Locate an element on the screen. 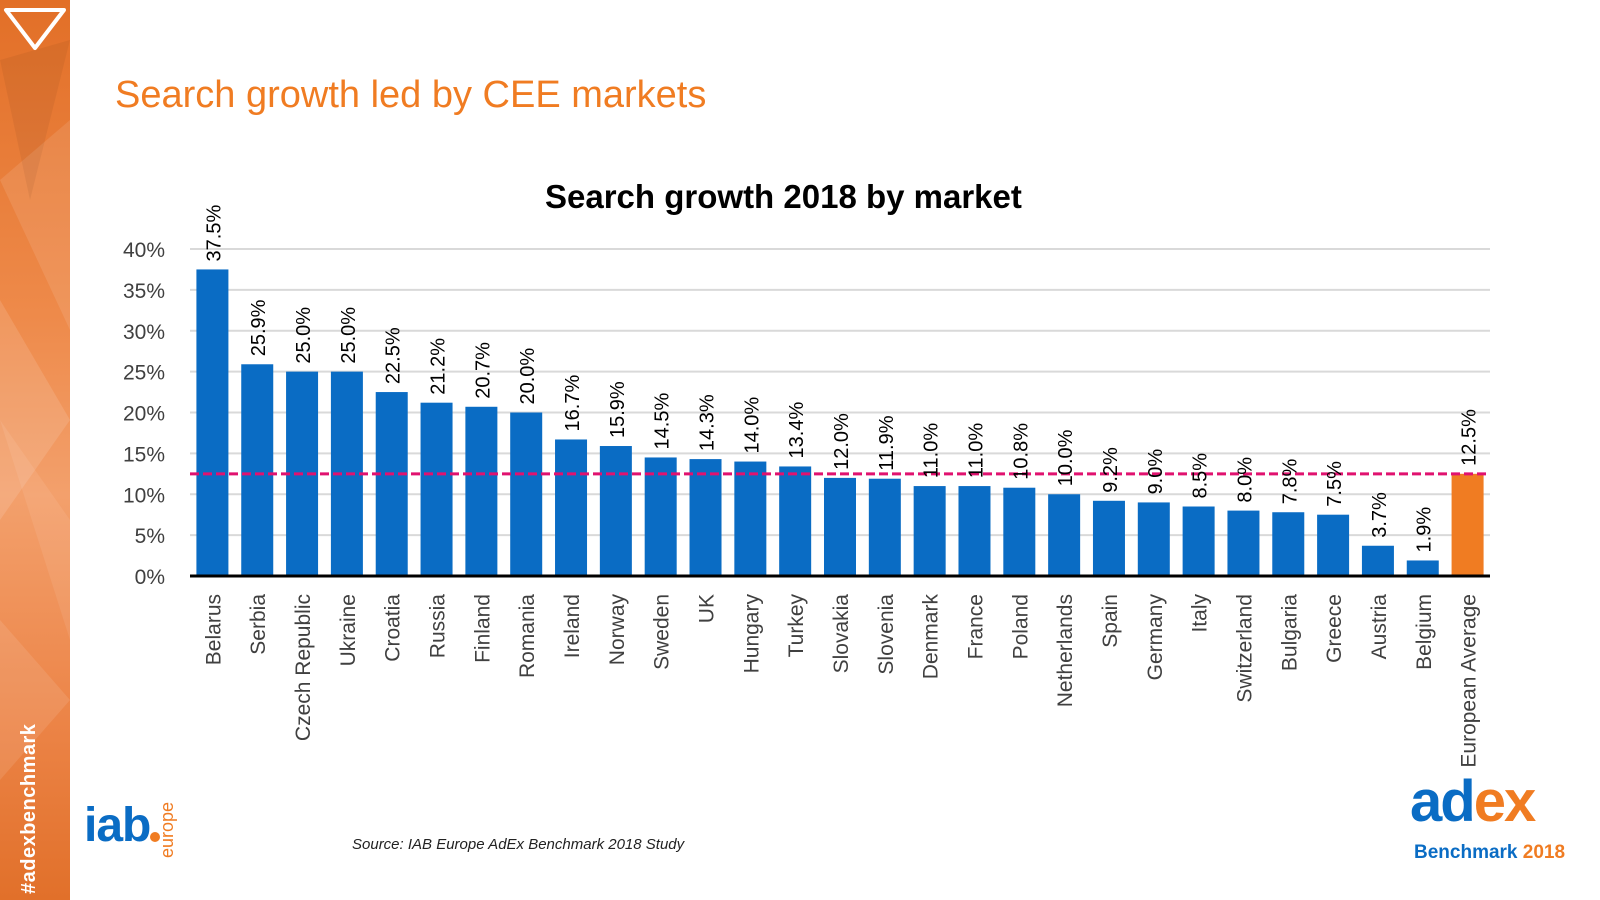 Image resolution: width=1600 pixels, height=900 pixels. data-label: 15.9% is located at coordinates (618, 409).